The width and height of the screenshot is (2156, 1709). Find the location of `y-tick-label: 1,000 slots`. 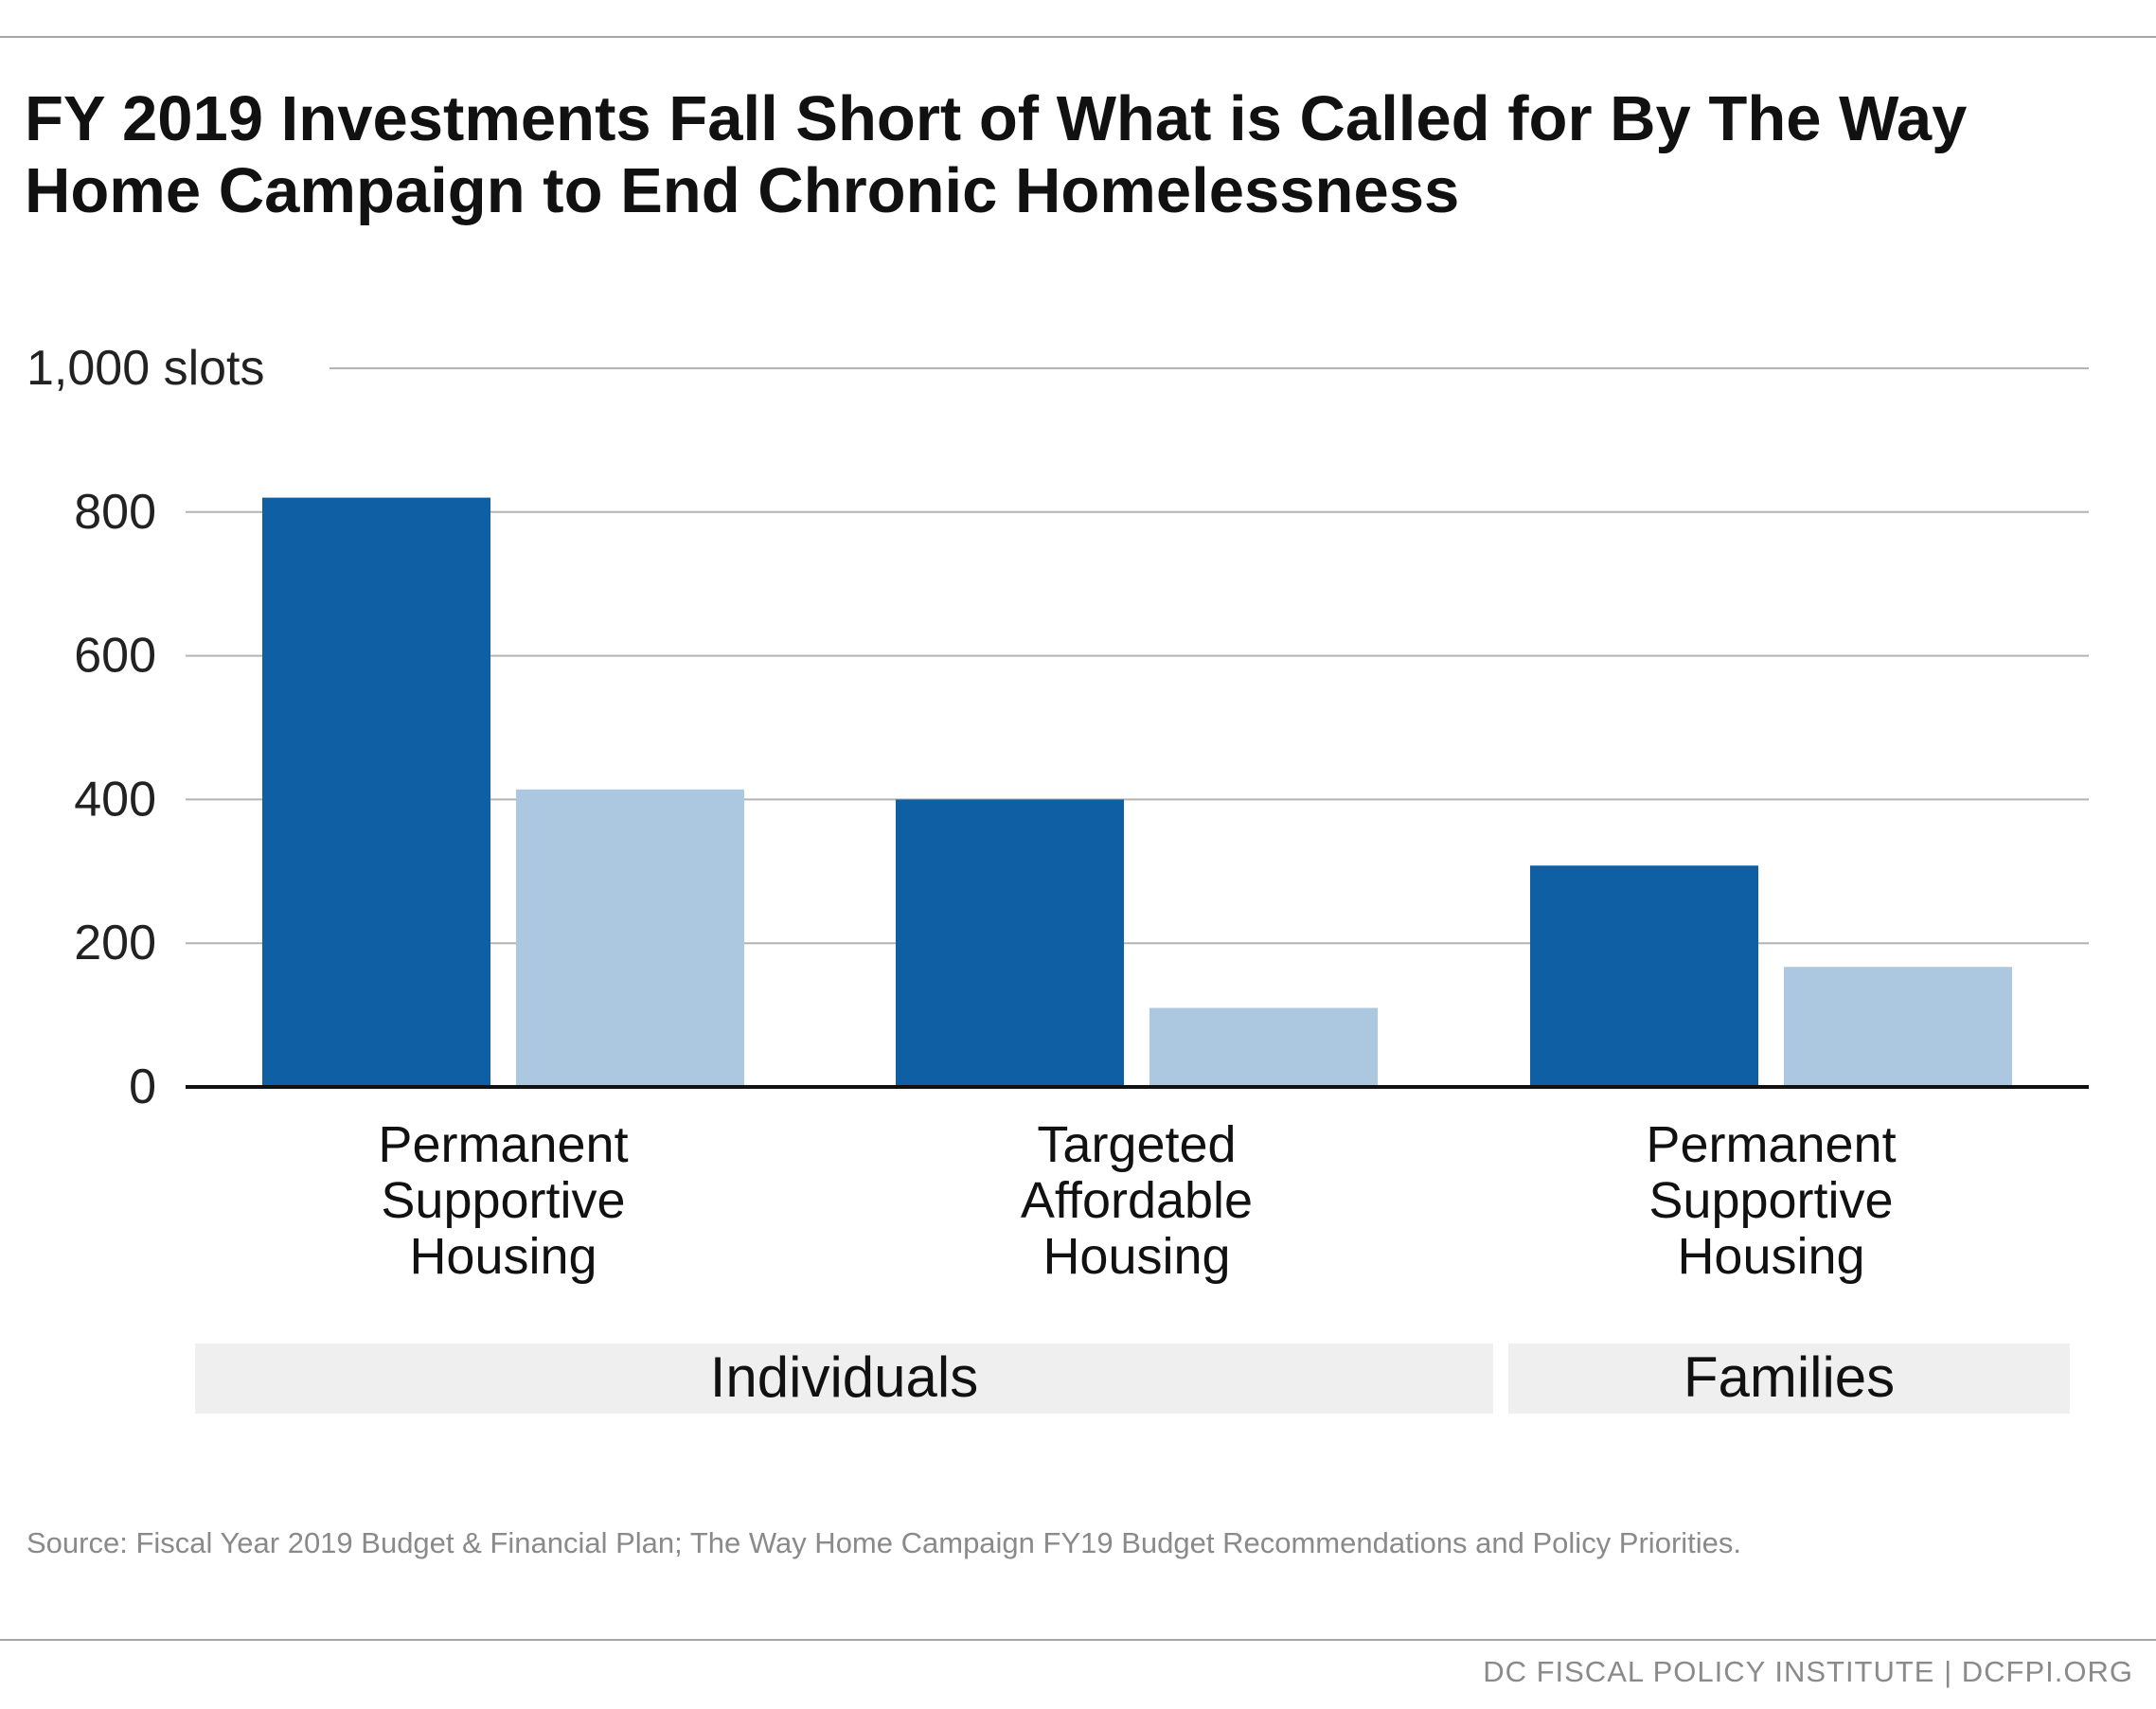

y-tick-label: 1,000 slots is located at coordinates (146, 368).